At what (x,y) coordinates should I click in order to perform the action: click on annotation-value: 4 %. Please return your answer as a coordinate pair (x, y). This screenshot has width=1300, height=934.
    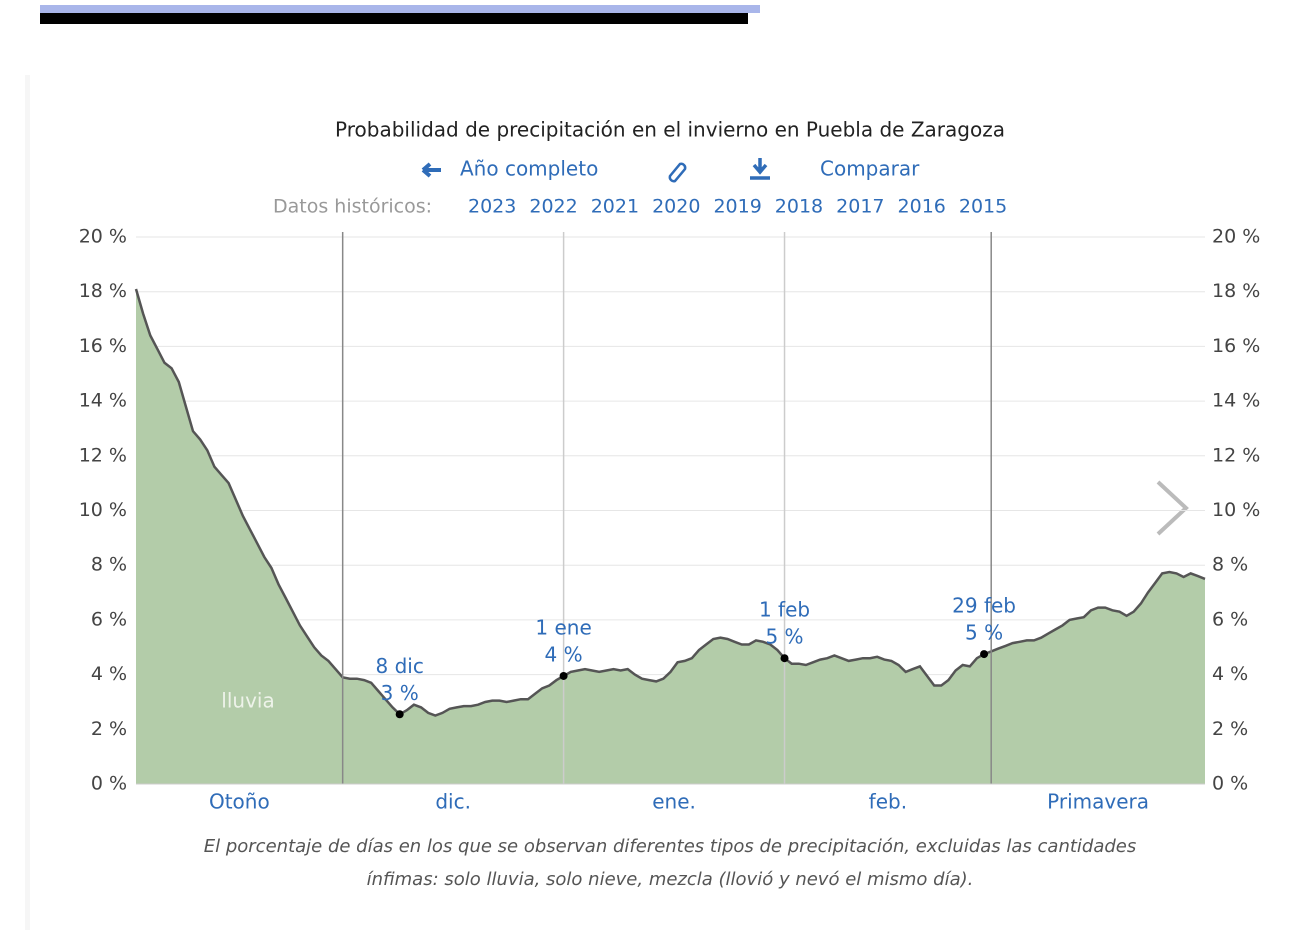
    Looking at the image, I should click on (564, 654).